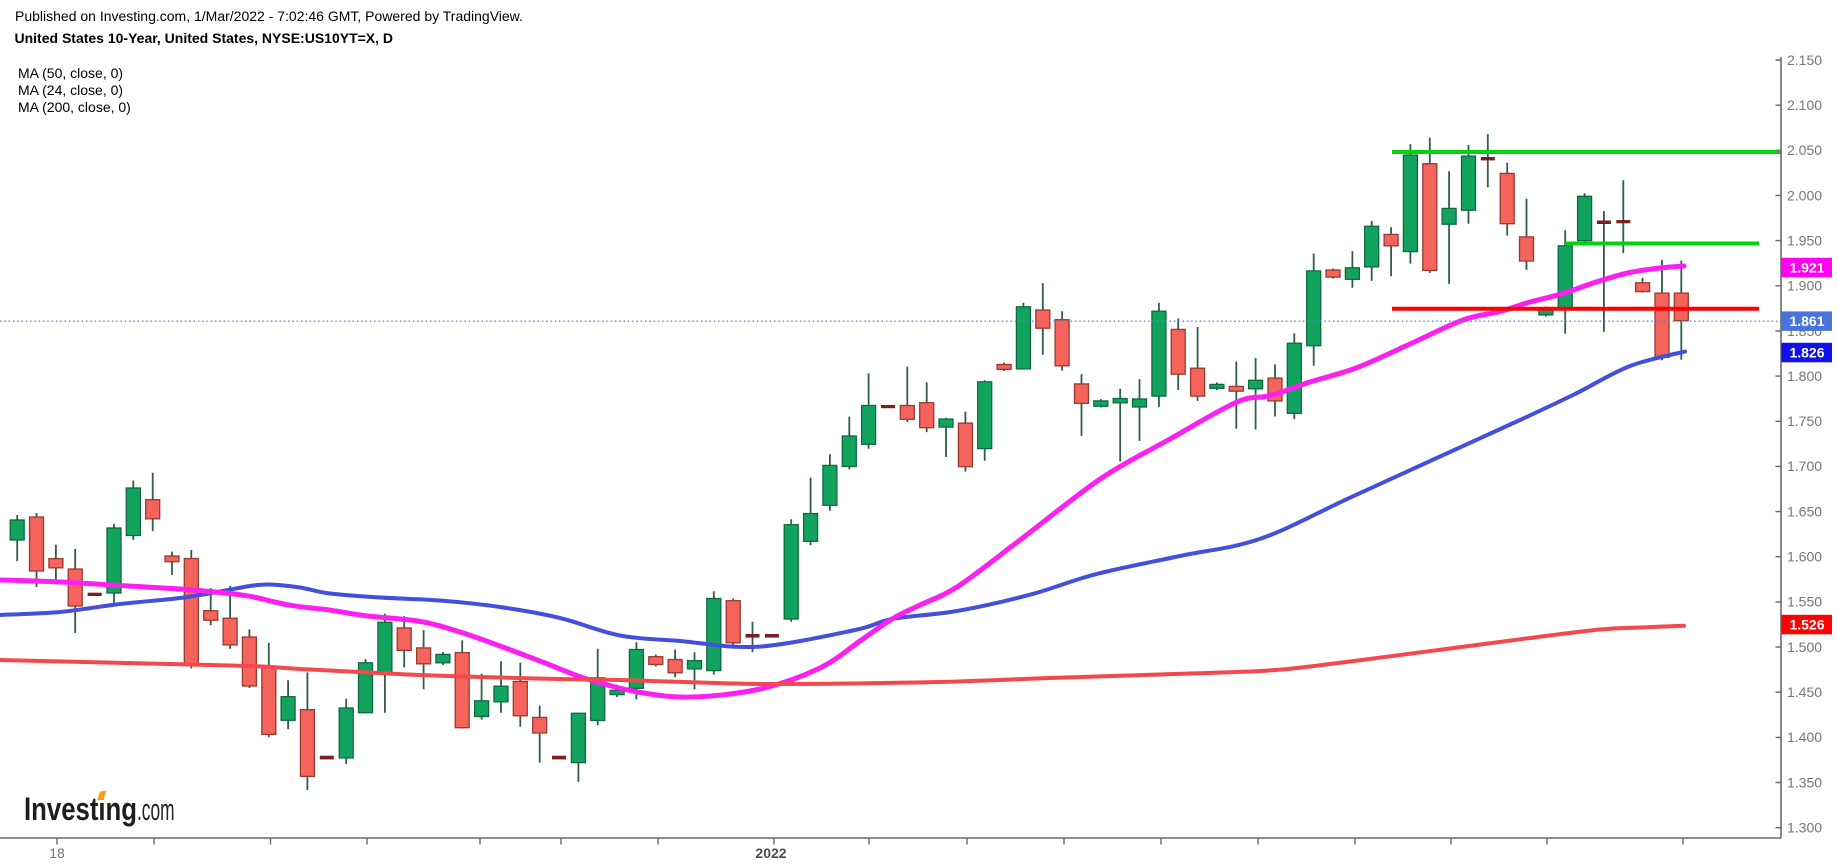  I want to click on svg-text: 1.826, so click(1806, 352).